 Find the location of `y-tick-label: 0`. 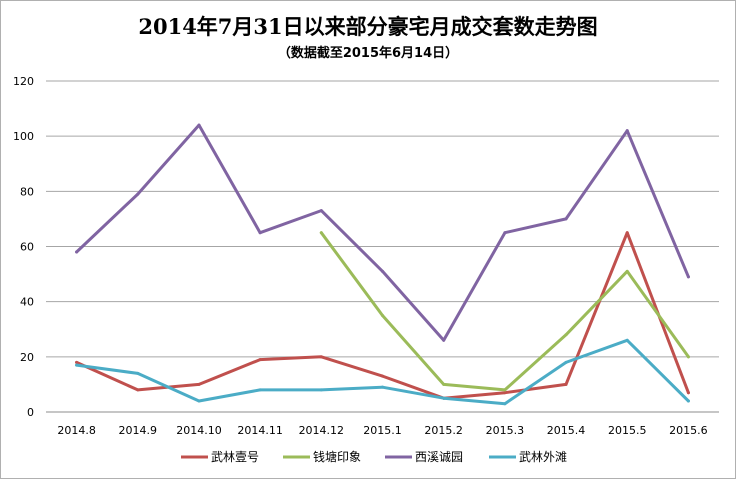

y-tick-label: 0 is located at coordinates (30, 412).